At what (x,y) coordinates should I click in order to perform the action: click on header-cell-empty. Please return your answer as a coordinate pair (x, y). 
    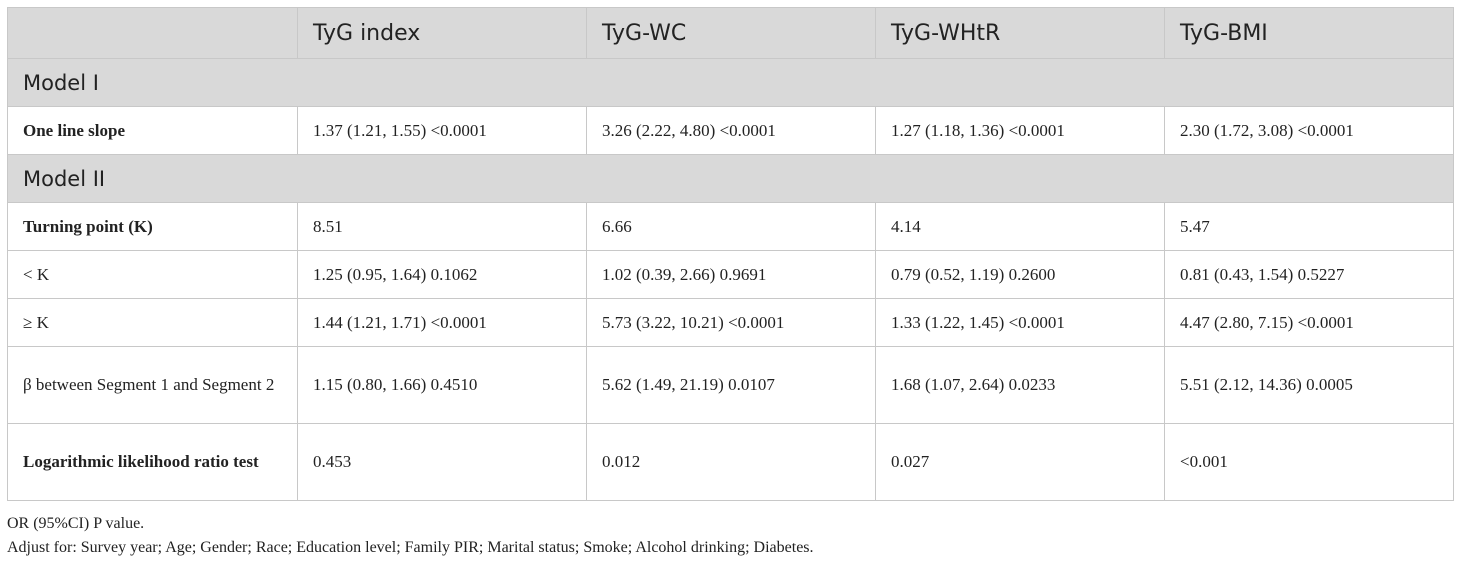
    Looking at the image, I should click on (152, 33).